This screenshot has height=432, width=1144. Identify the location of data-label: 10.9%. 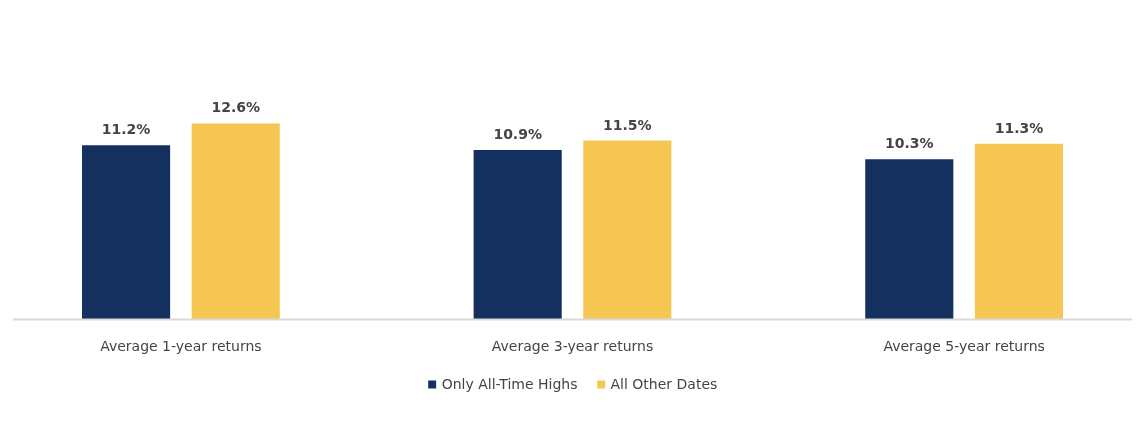
(517, 133).